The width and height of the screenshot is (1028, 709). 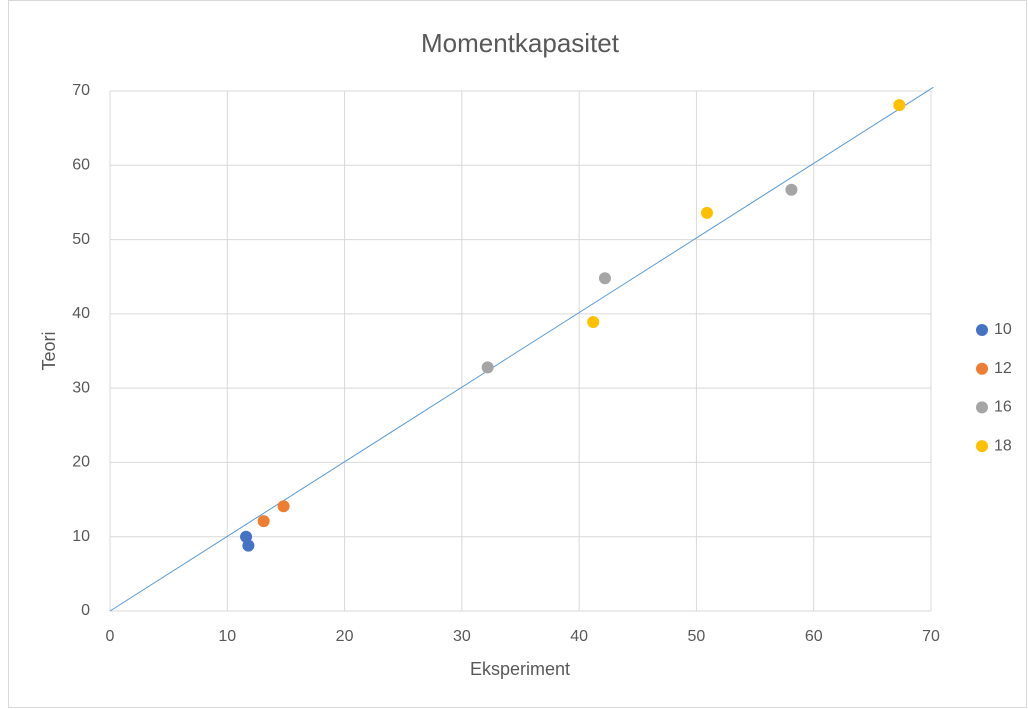 What do you see at coordinates (81, 462) in the screenshot?
I see `y-tick-label: 20` at bounding box center [81, 462].